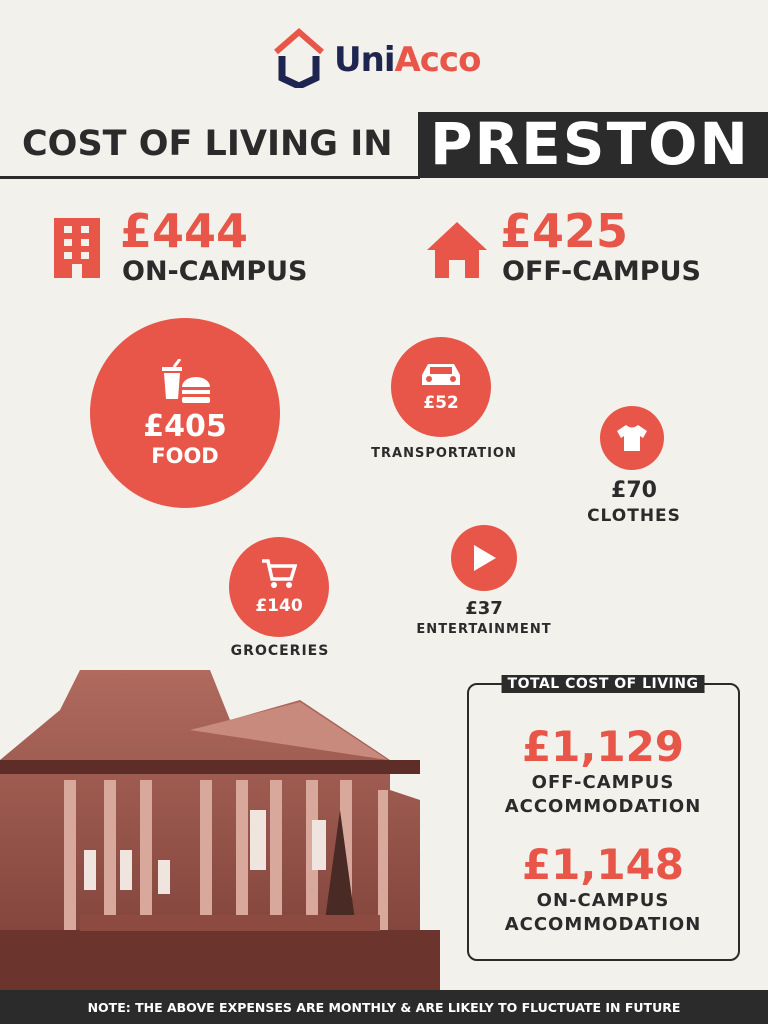 The image size is (768, 1024). I want to click on total-on-amount: £1,148, so click(603, 864).